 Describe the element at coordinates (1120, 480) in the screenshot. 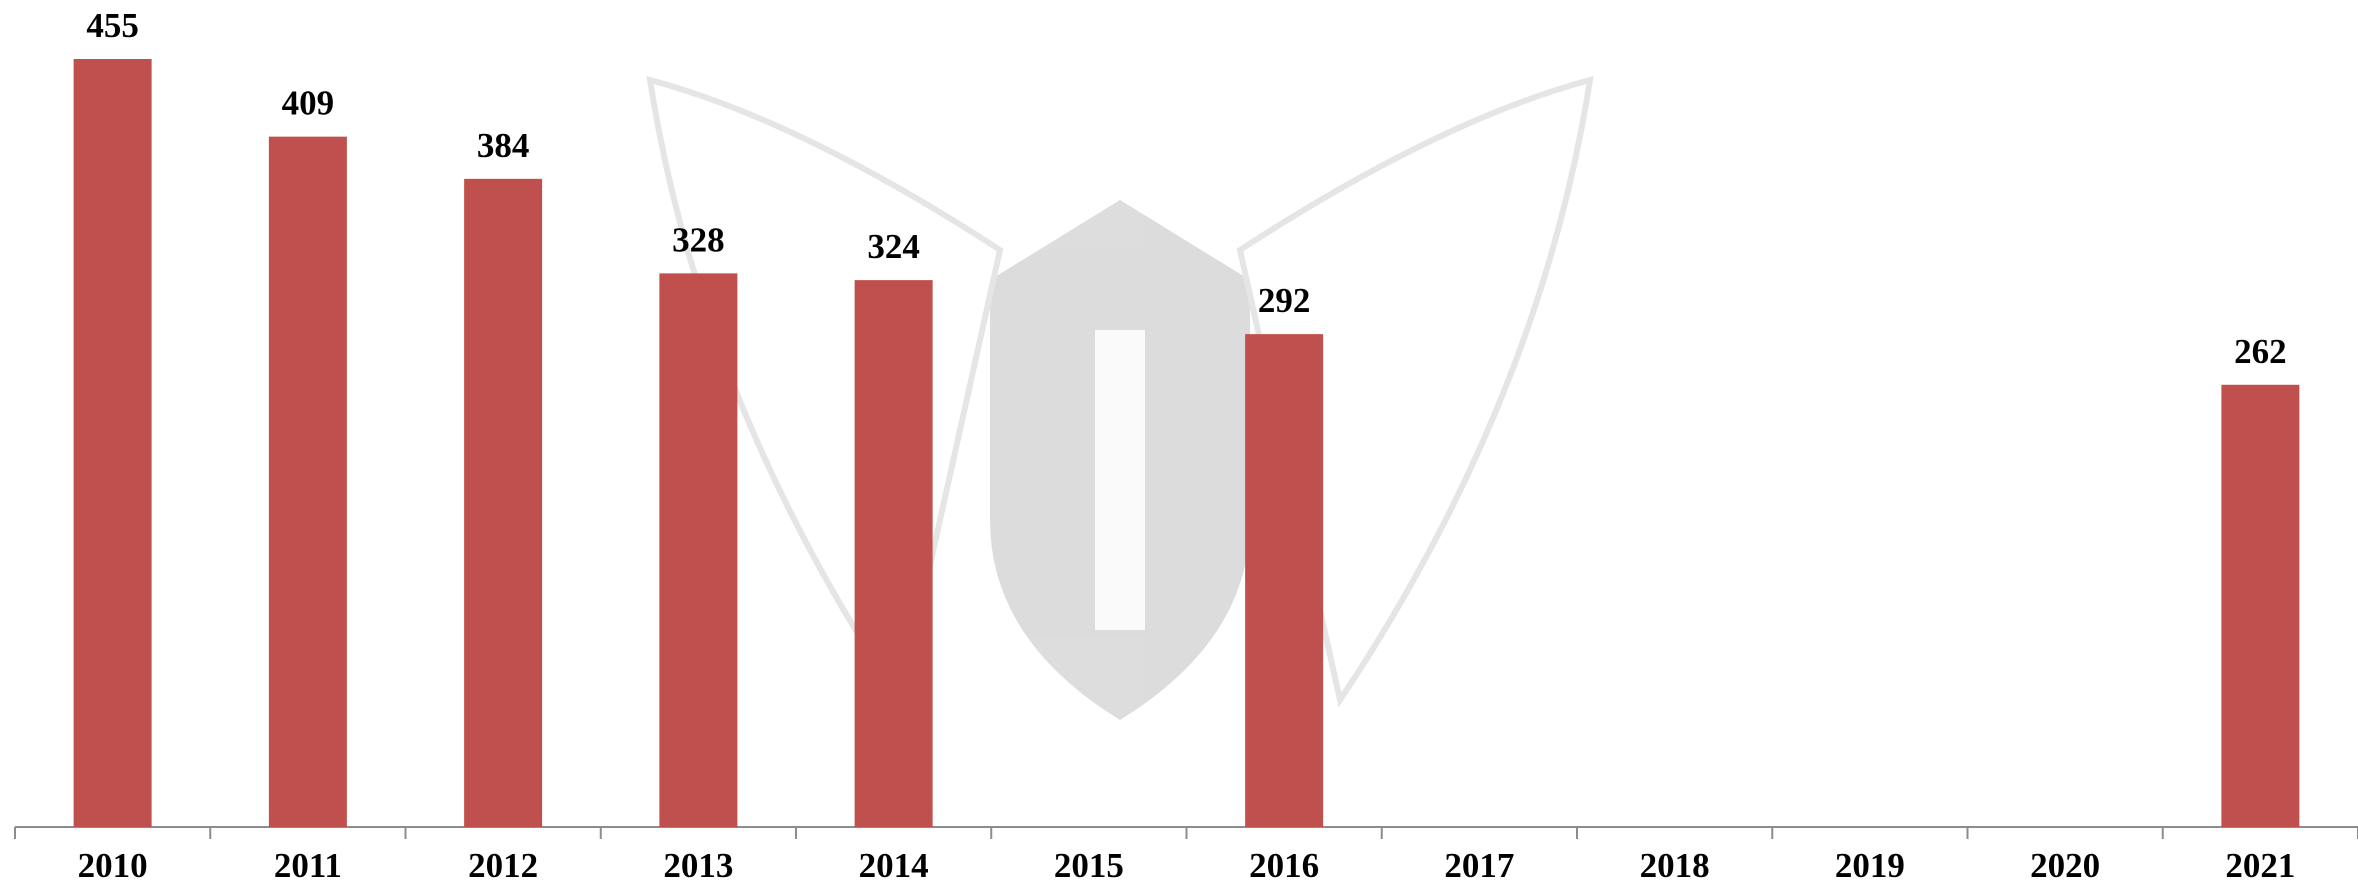

I see `watermark-column` at that location.